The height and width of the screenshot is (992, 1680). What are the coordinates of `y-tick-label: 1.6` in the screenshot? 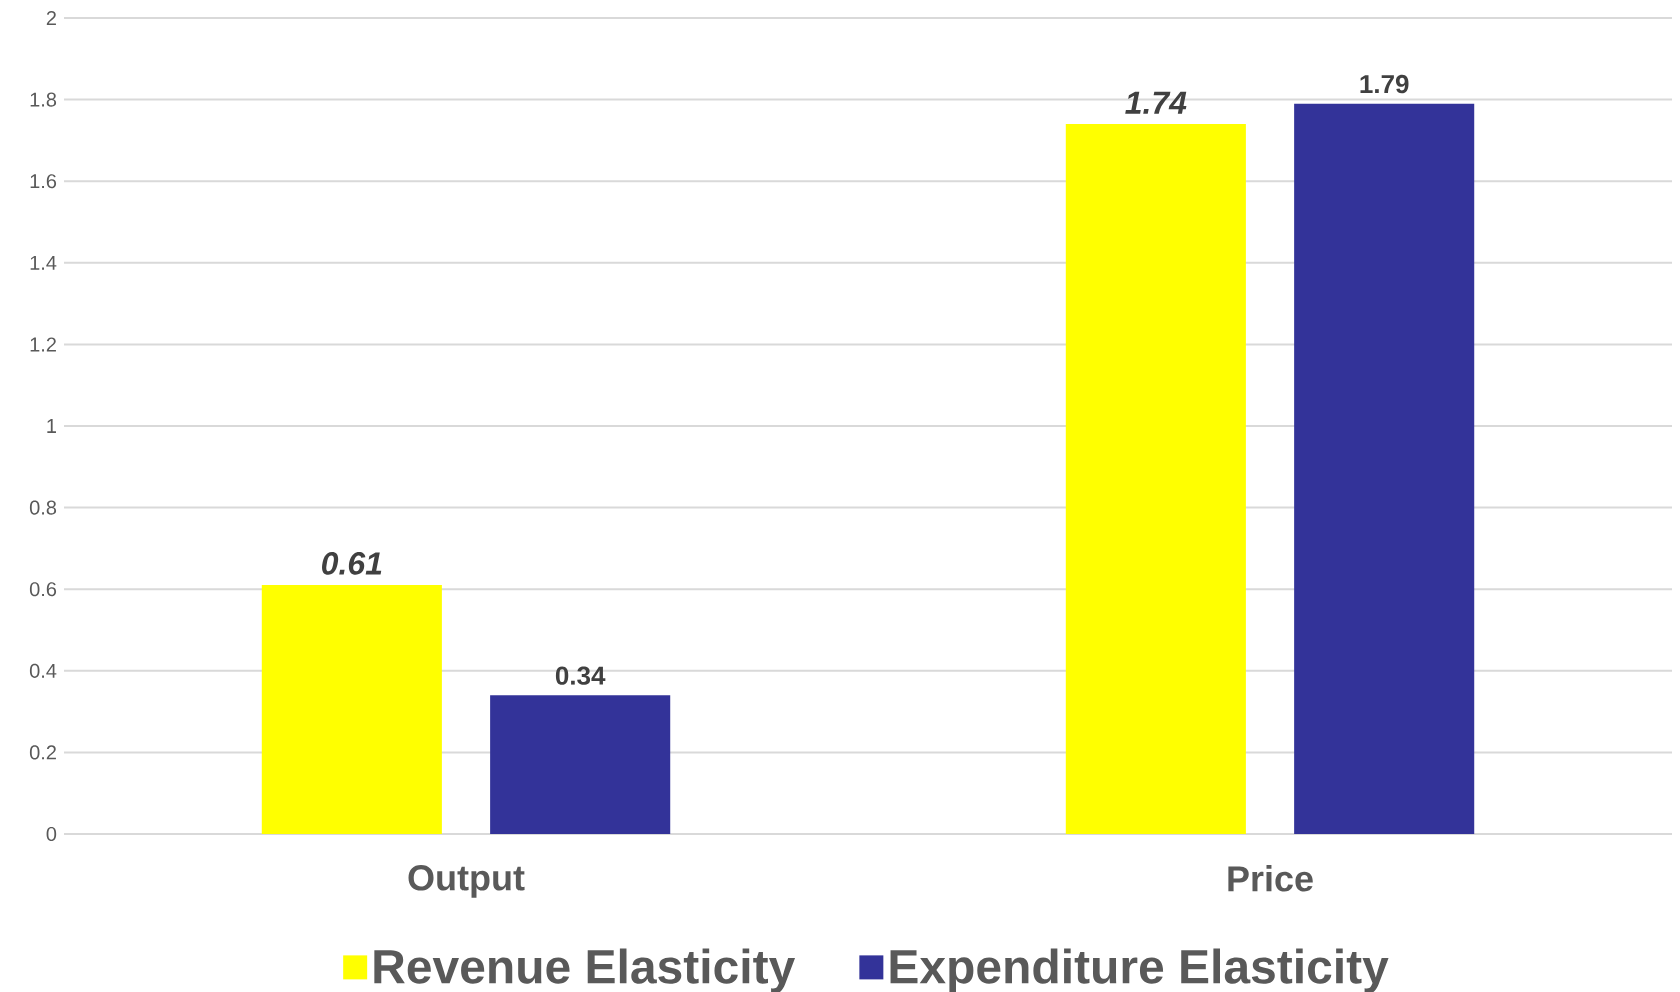 It's located at (43, 181).